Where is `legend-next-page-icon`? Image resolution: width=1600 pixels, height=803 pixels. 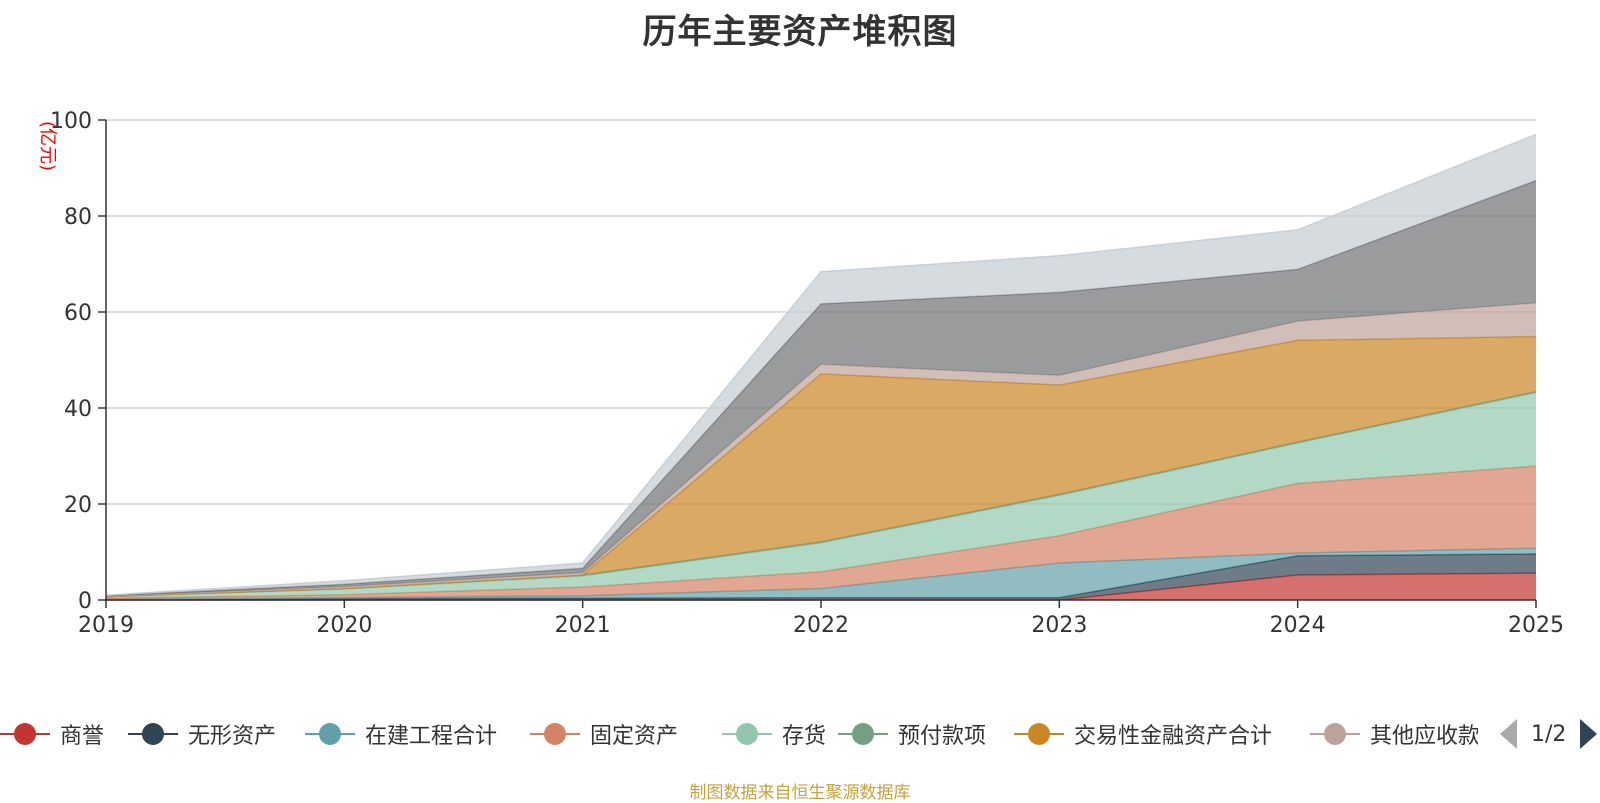 legend-next-page-icon is located at coordinates (1589, 734).